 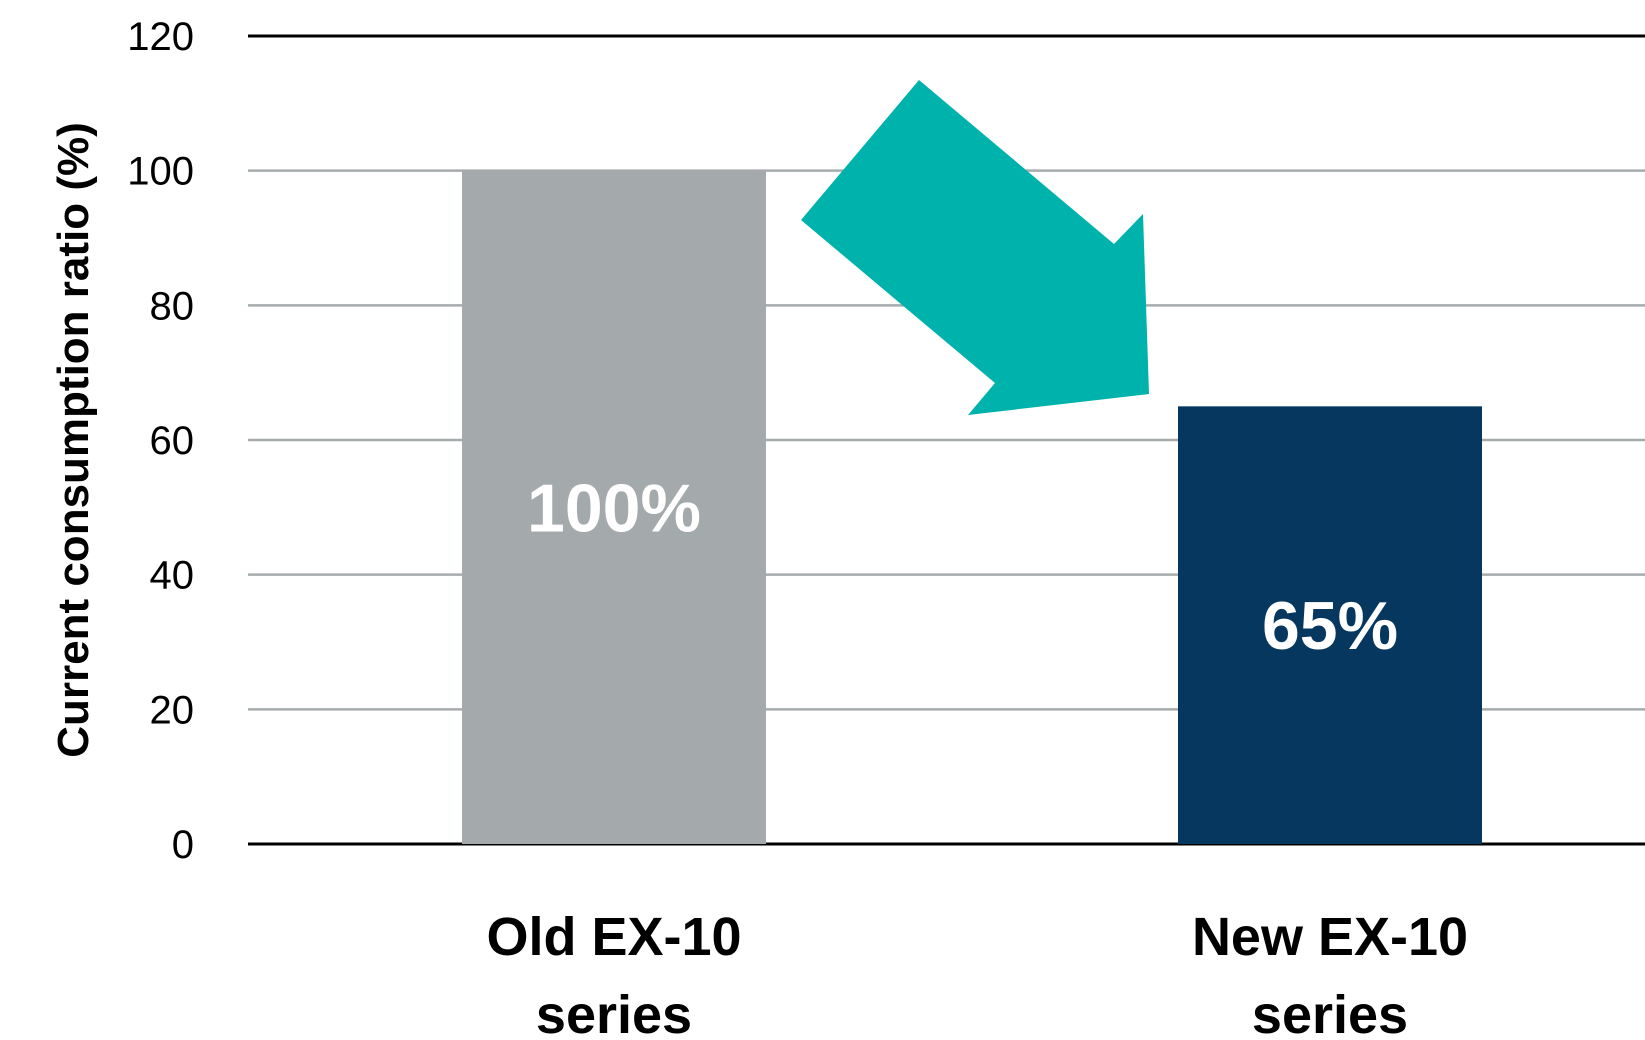 What do you see at coordinates (614, 1012) in the screenshot?
I see `category-label-0-line-1: series` at bounding box center [614, 1012].